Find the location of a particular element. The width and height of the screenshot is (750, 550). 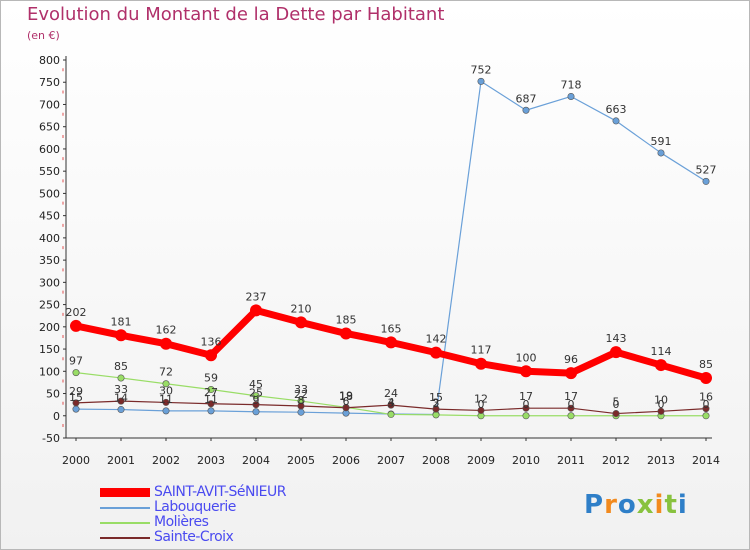

data-label: 45 is located at coordinates (256, 384).